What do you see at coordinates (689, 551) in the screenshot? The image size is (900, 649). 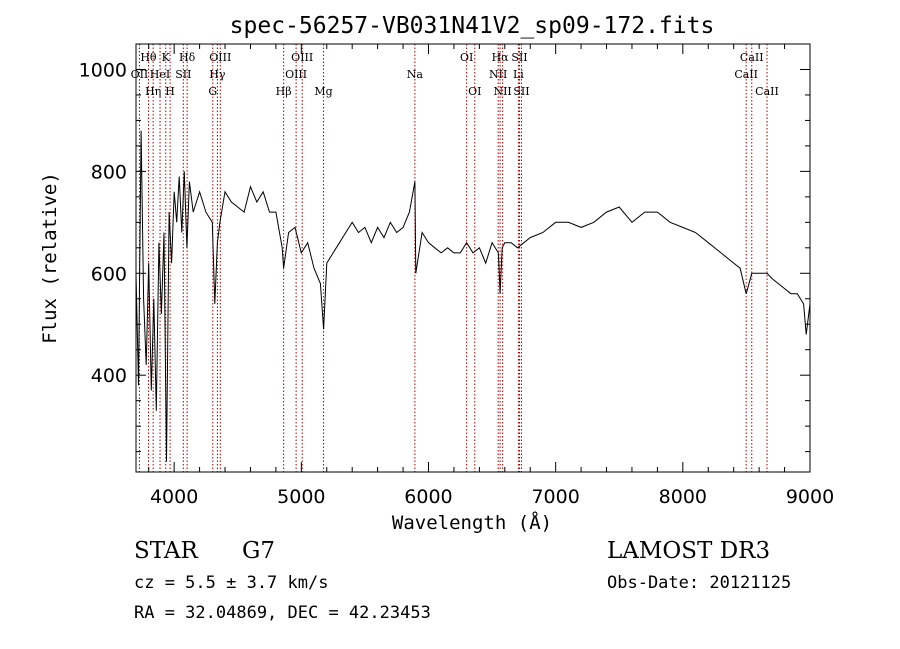 I see `survey-name: LAMOST DR3` at bounding box center [689, 551].